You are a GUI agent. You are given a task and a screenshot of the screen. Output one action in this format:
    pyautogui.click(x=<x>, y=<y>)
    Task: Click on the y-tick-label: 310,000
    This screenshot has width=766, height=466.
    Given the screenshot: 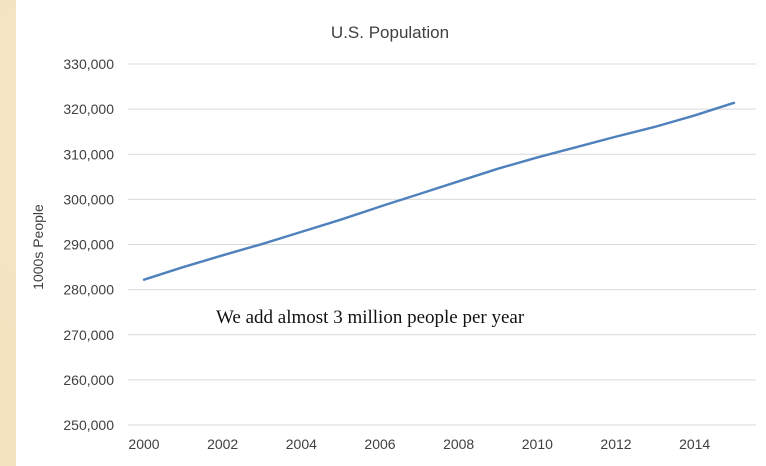 What is the action you would take?
    pyautogui.click(x=88, y=154)
    